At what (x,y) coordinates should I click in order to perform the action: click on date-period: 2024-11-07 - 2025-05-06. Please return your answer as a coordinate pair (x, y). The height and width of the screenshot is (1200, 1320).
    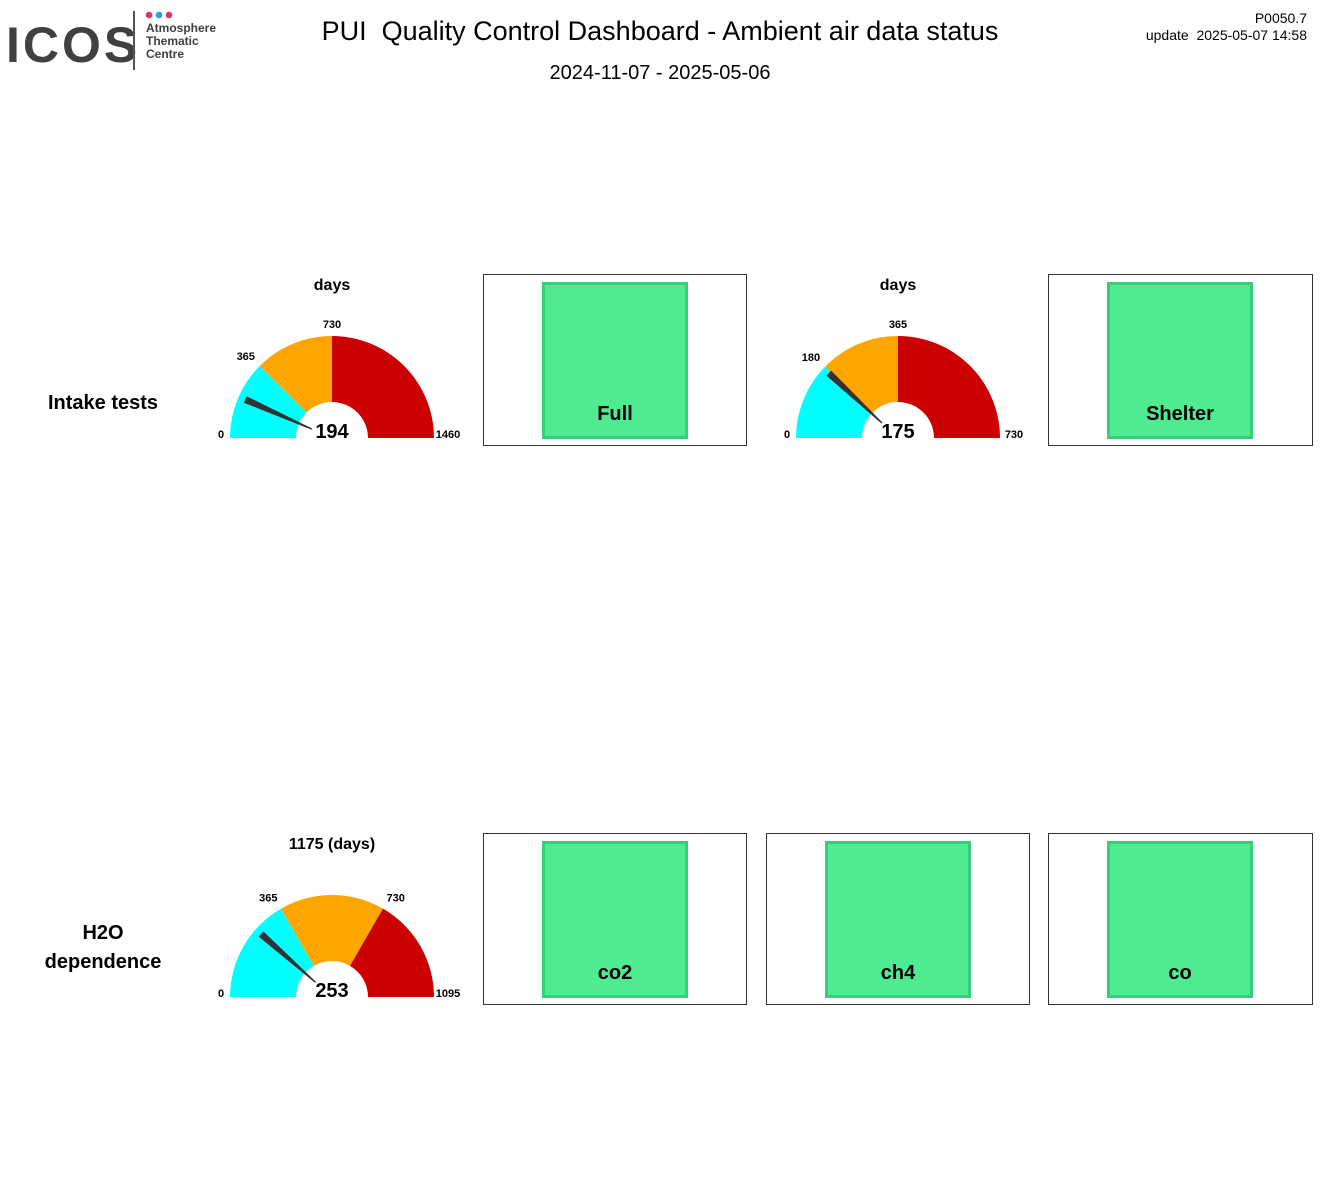
    Looking at the image, I should click on (660, 73).